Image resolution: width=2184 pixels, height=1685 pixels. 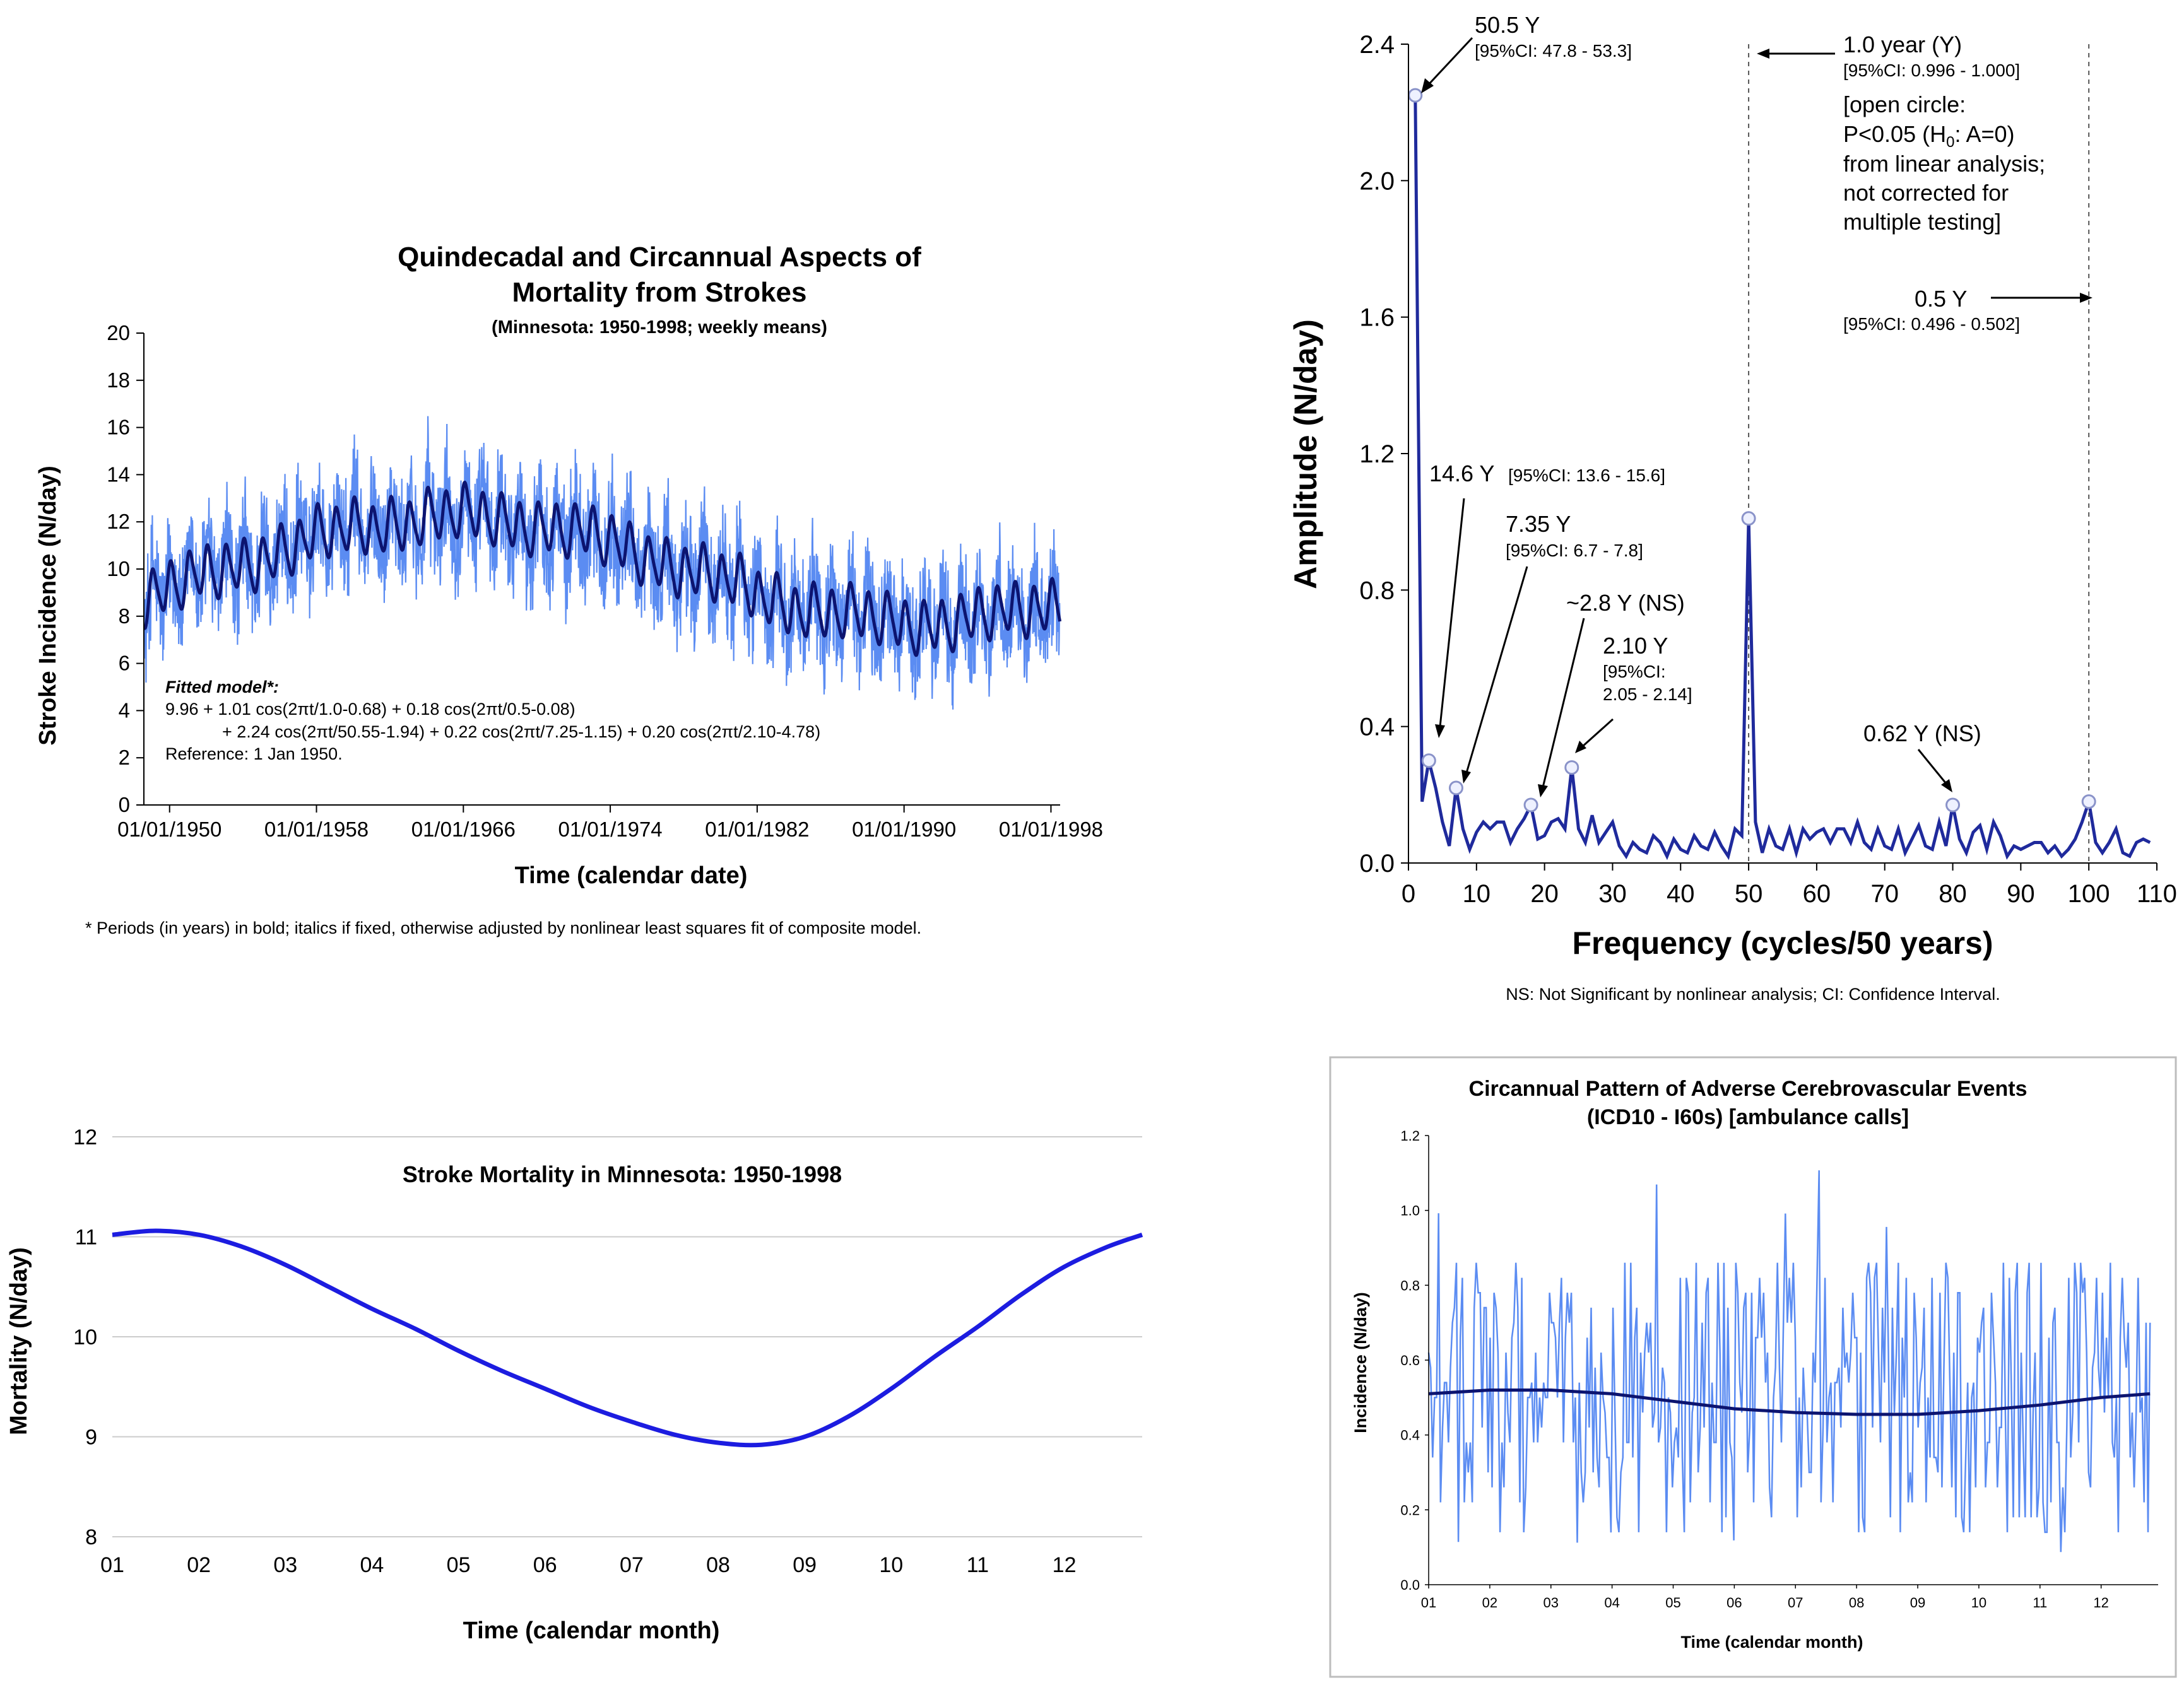 What do you see at coordinates (91, 1438) in the screenshot?
I see `panel3-y-tick-label: 9` at bounding box center [91, 1438].